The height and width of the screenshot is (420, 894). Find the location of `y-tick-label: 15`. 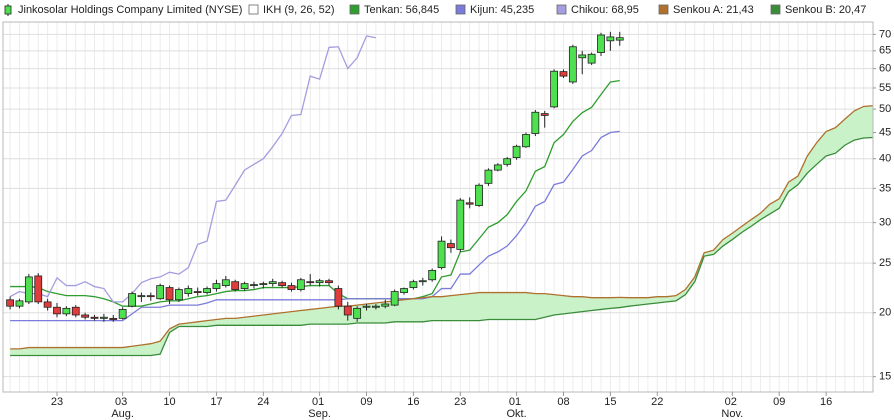

y-tick-label: 15 is located at coordinates (885, 377).